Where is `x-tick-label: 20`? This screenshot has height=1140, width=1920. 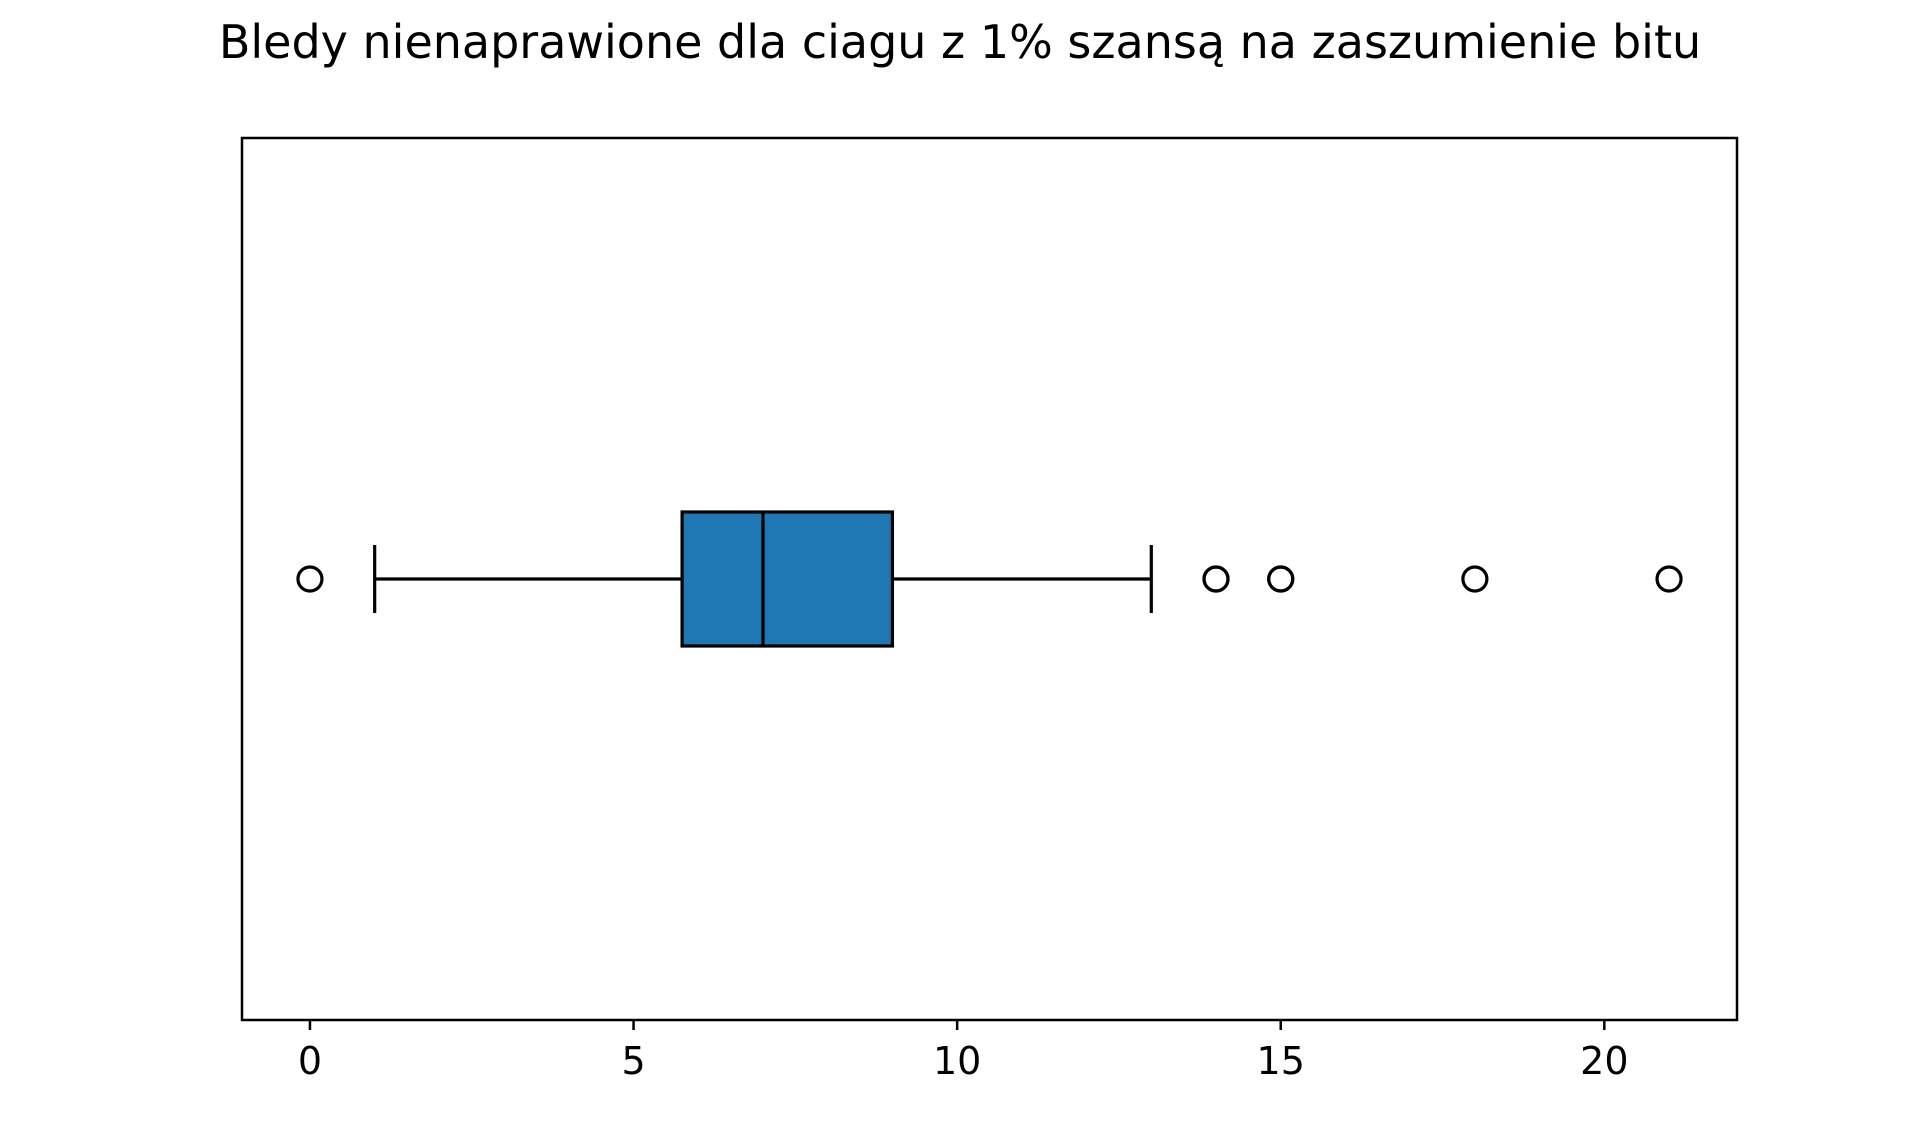
x-tick-label: 20 is located at coordinates (1604, 1061).